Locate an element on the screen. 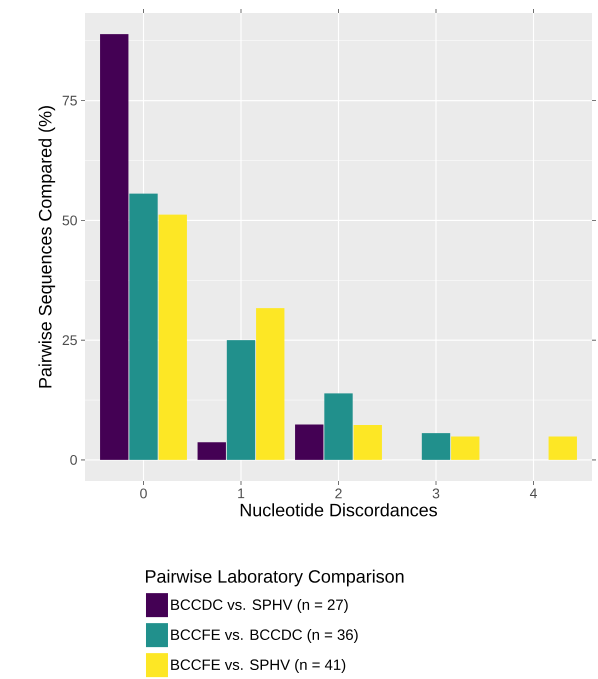 The height and width of the screenshot is (679, 598). y-tick-label: 50 is located at coordinates (69, 220).